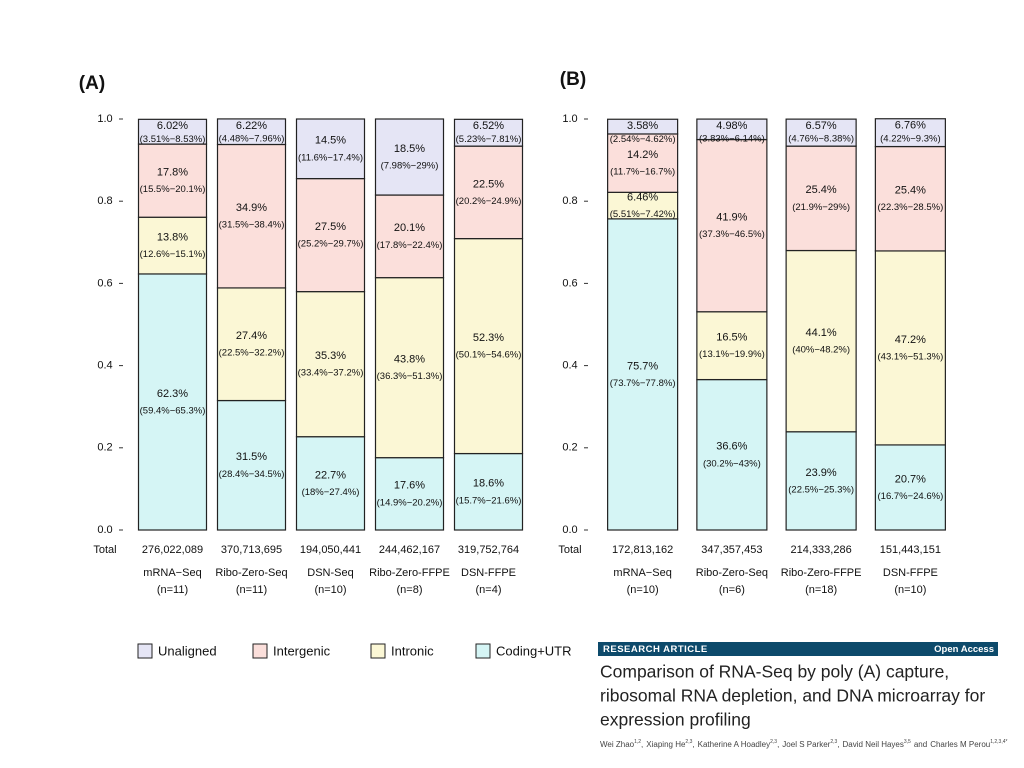 The height and width of the screenshot is (768, 1024). What do you see at coordinates (732, 463) in the screenshot?
I see `interval-label: (30.2%−43%)` at bounding box center [732, 463].